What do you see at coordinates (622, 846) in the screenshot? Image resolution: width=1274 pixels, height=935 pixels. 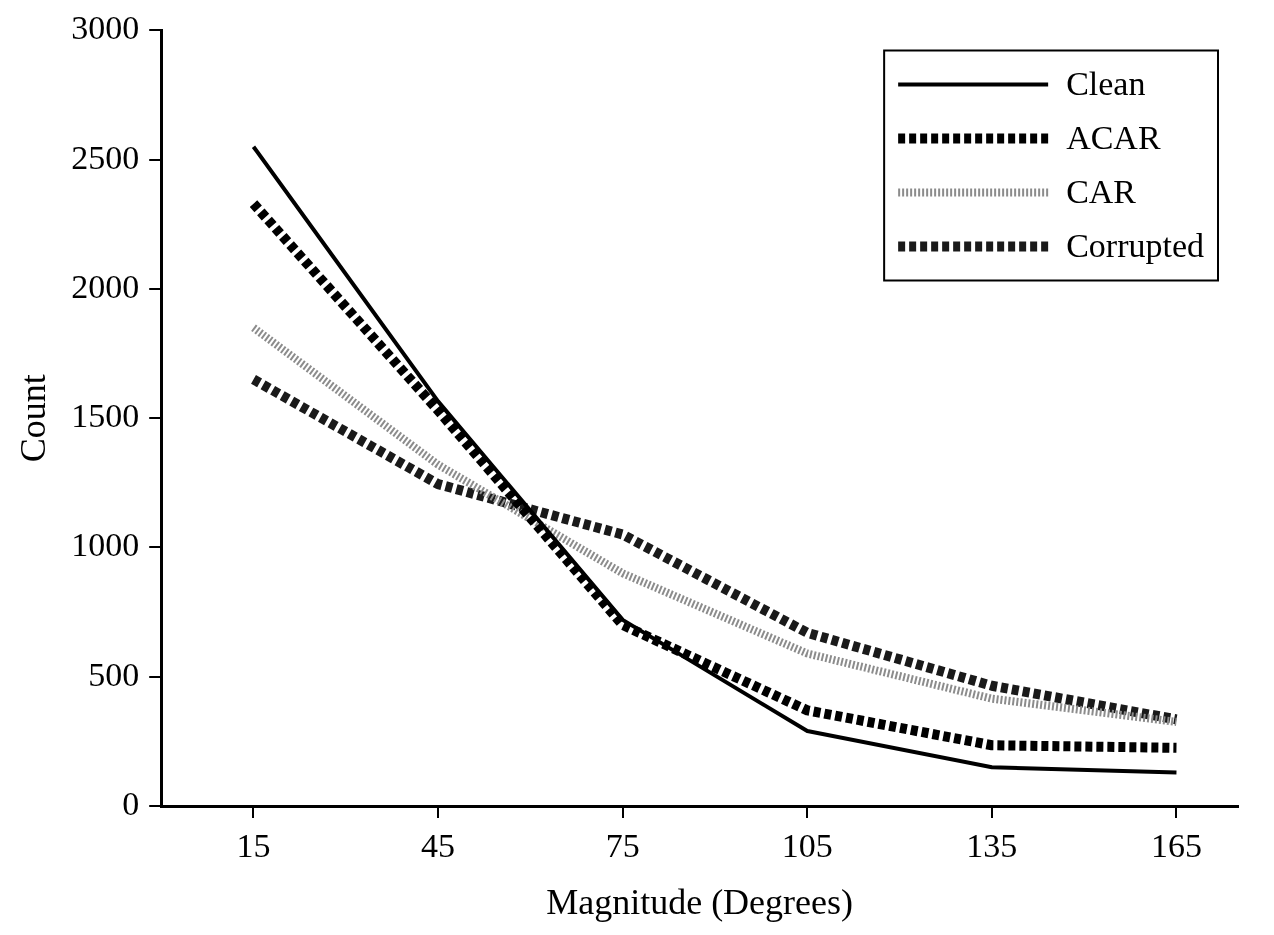 I see `x-tick-label: 75` at bounding box center [622, 846].